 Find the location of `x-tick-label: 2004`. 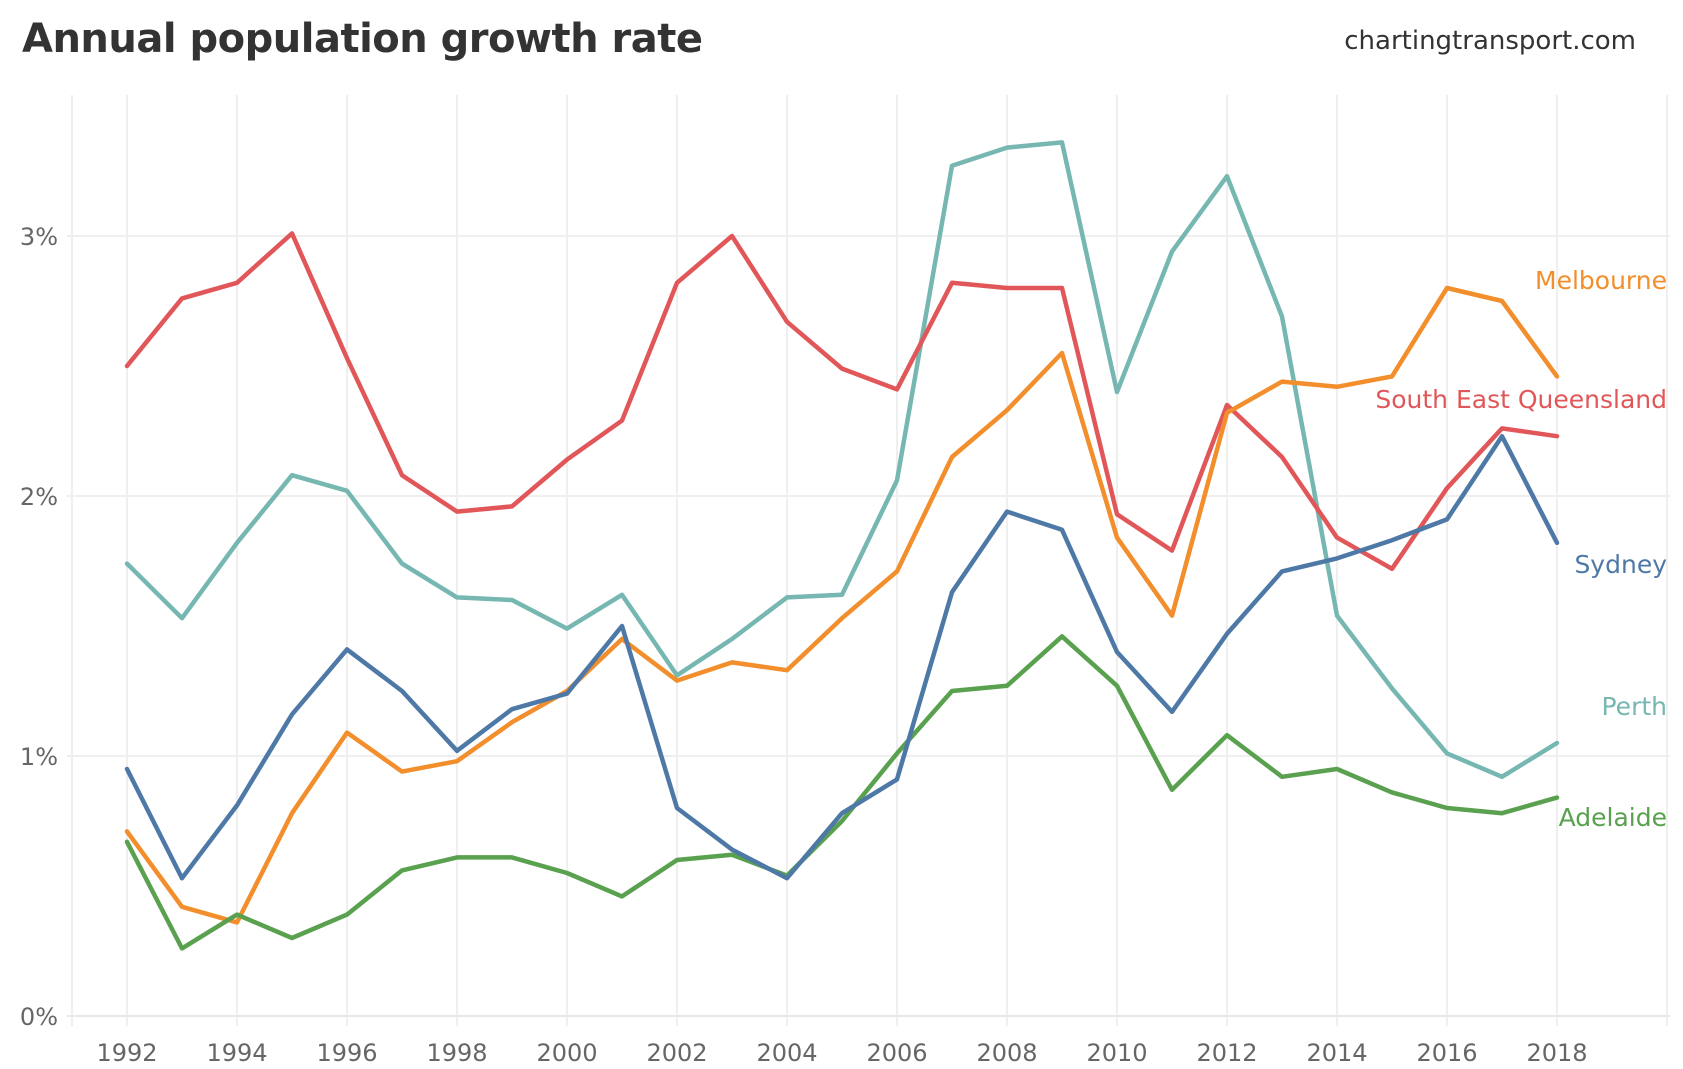

x-tick-label: 2004 is located at coordinates (786, 1053).